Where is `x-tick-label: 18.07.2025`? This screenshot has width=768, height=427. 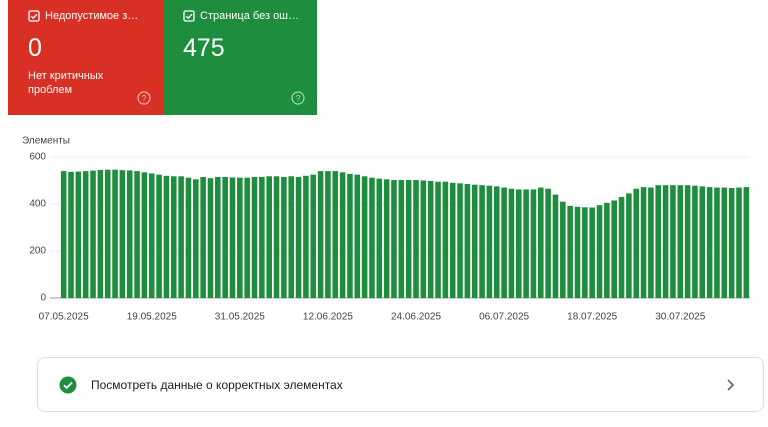
x-tick-label: 18.07.2025 is located at coordinates (592, 317).